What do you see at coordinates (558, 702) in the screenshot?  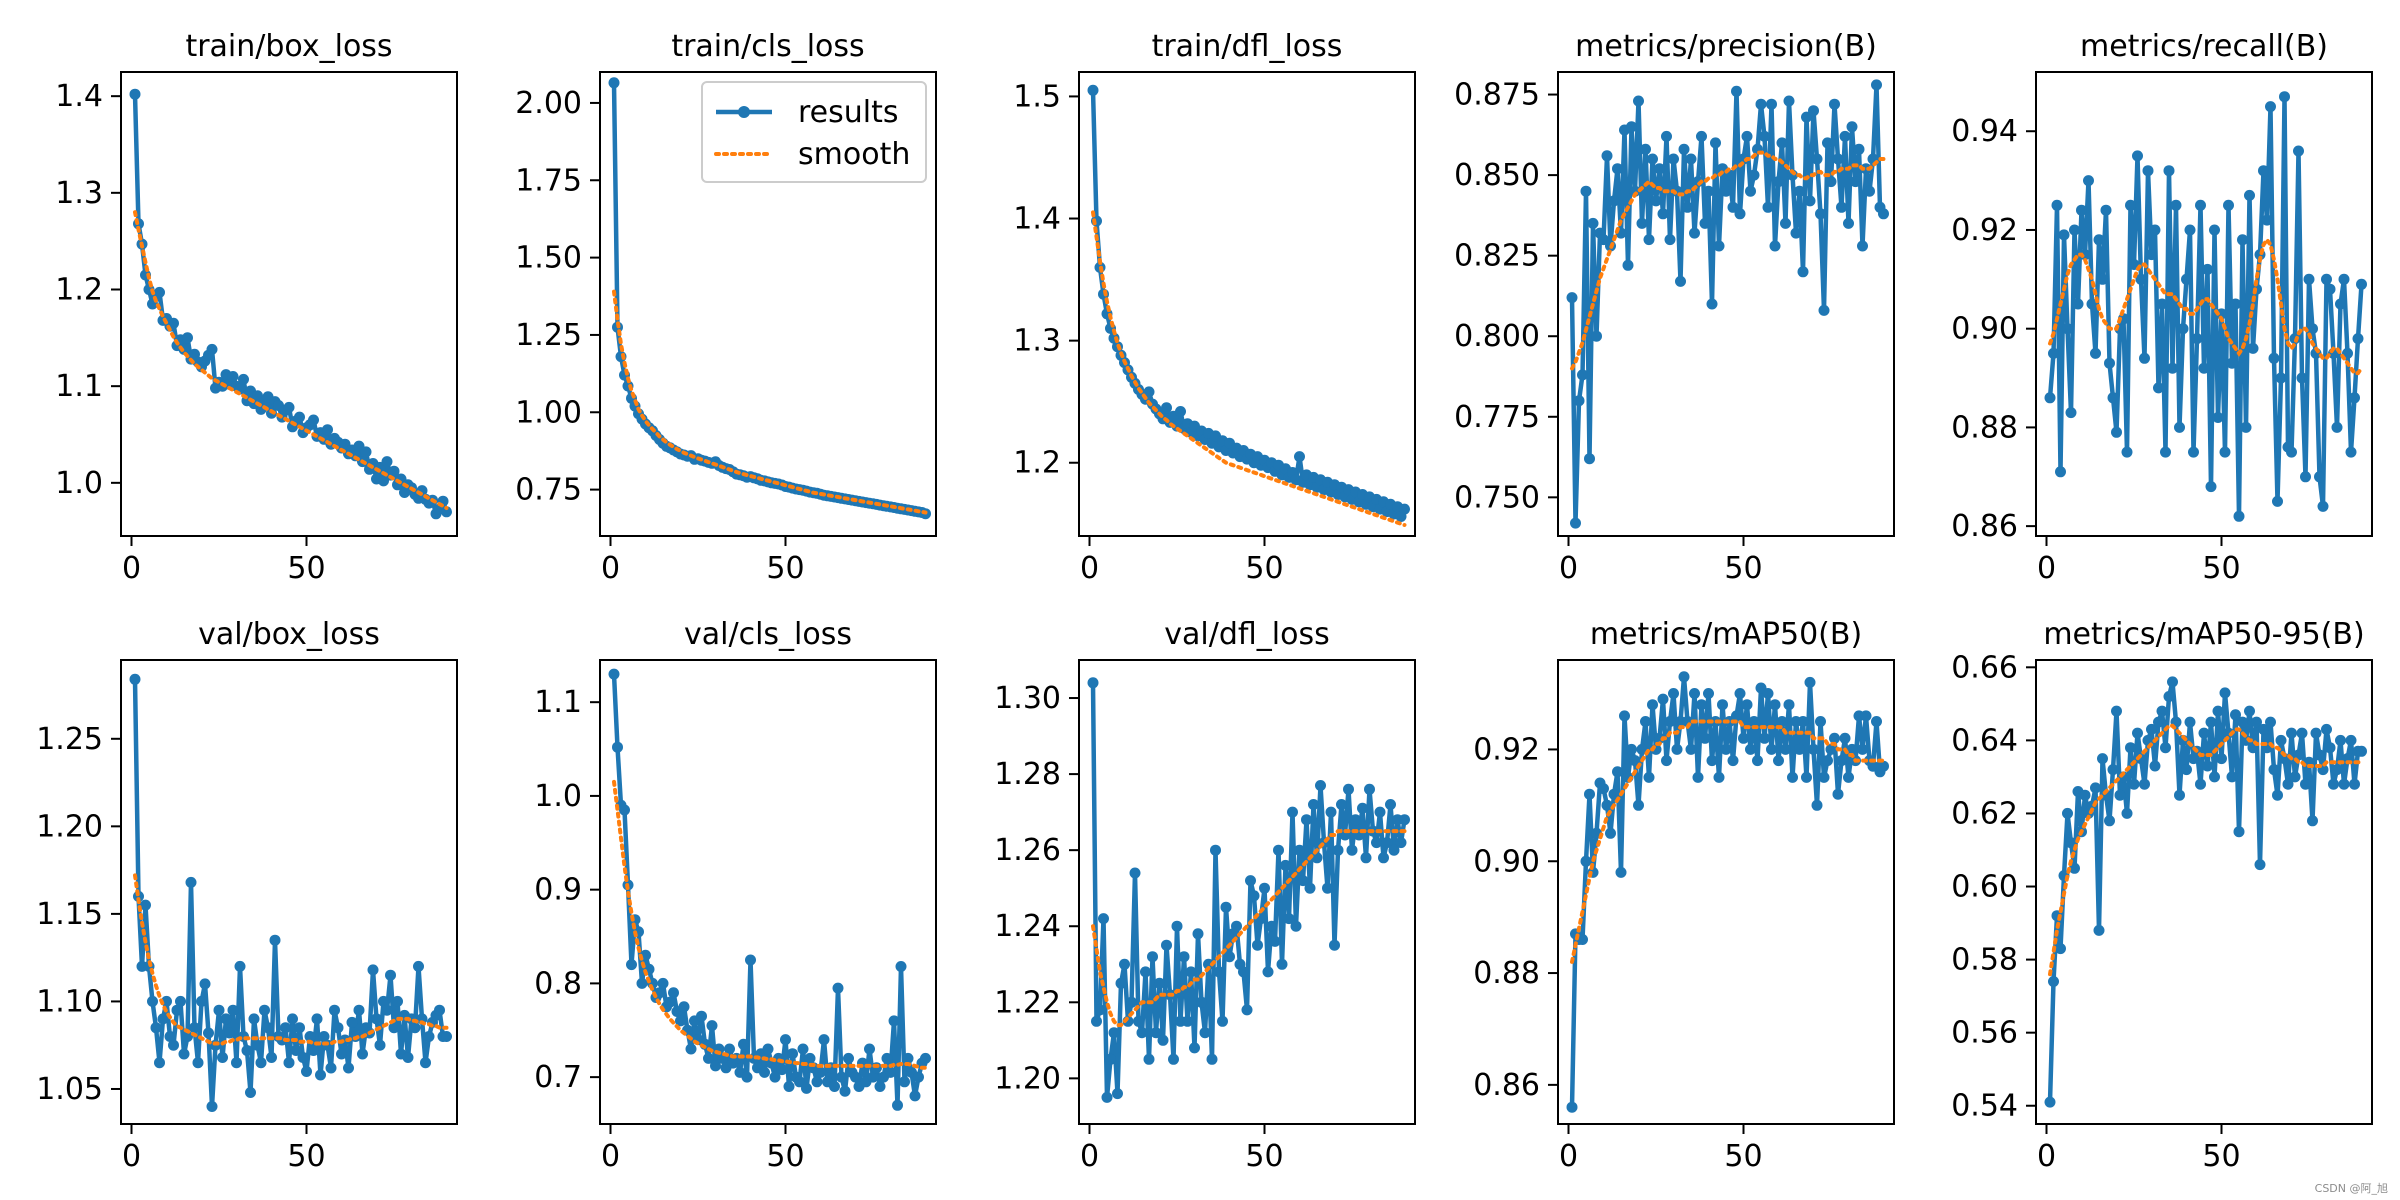 I see `y-tick-label: 1.1` at bounding box center [558, 702].